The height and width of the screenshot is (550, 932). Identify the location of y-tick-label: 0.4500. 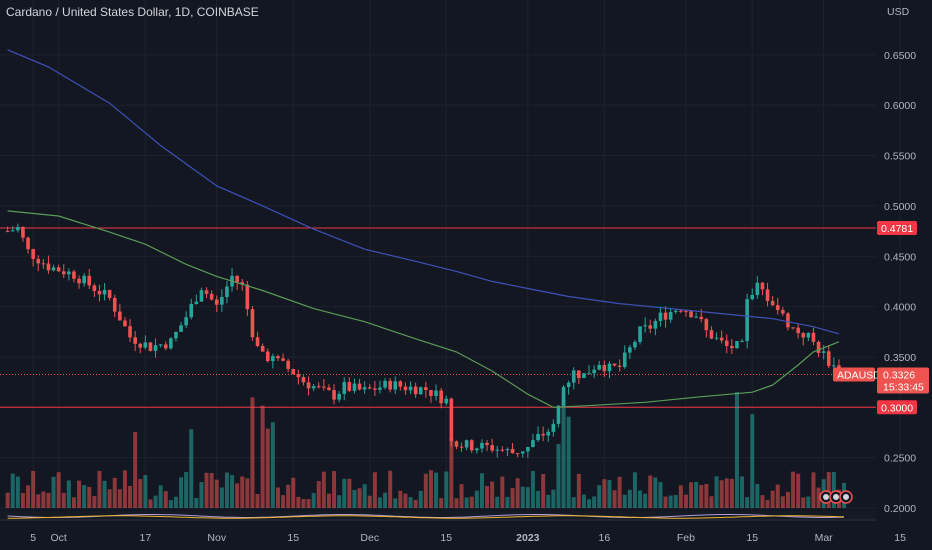
(900, 257).